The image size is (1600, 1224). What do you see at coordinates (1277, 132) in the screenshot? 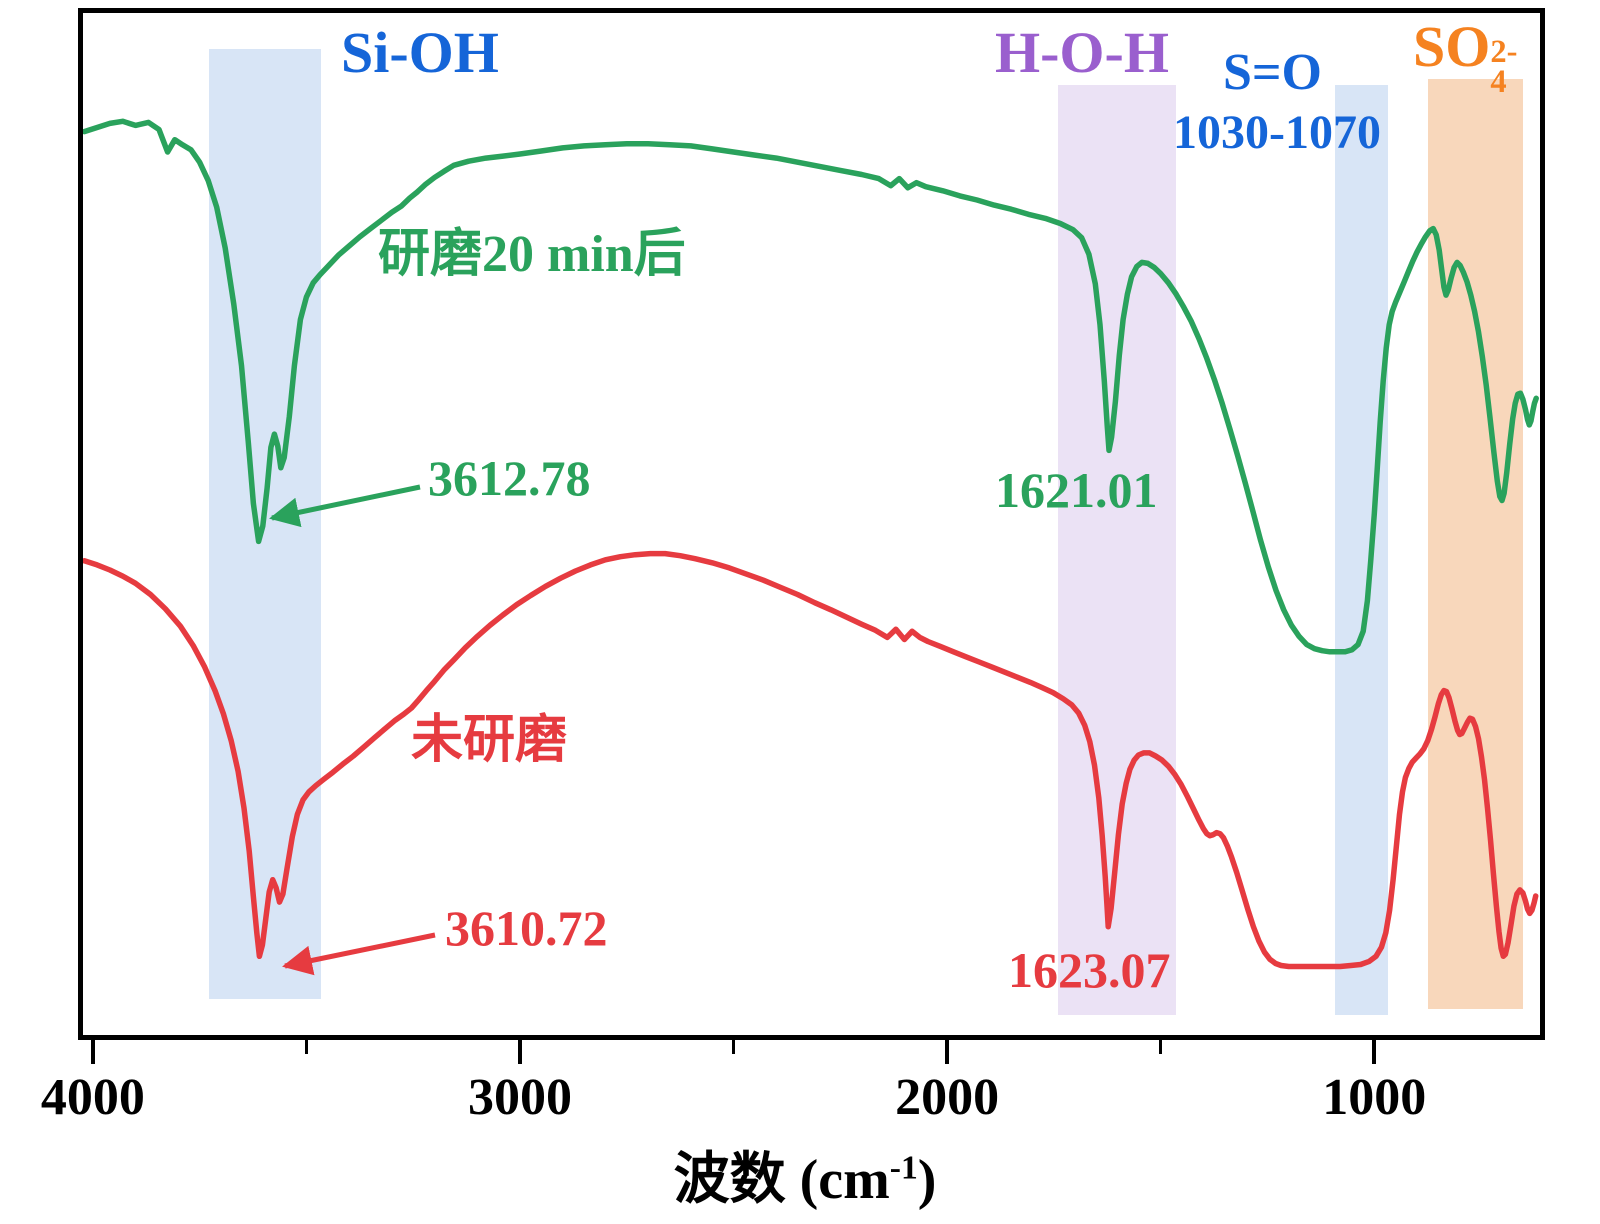
I see `band-label-s-o-range: 1030-1070` at bounding box center [1277, 132].